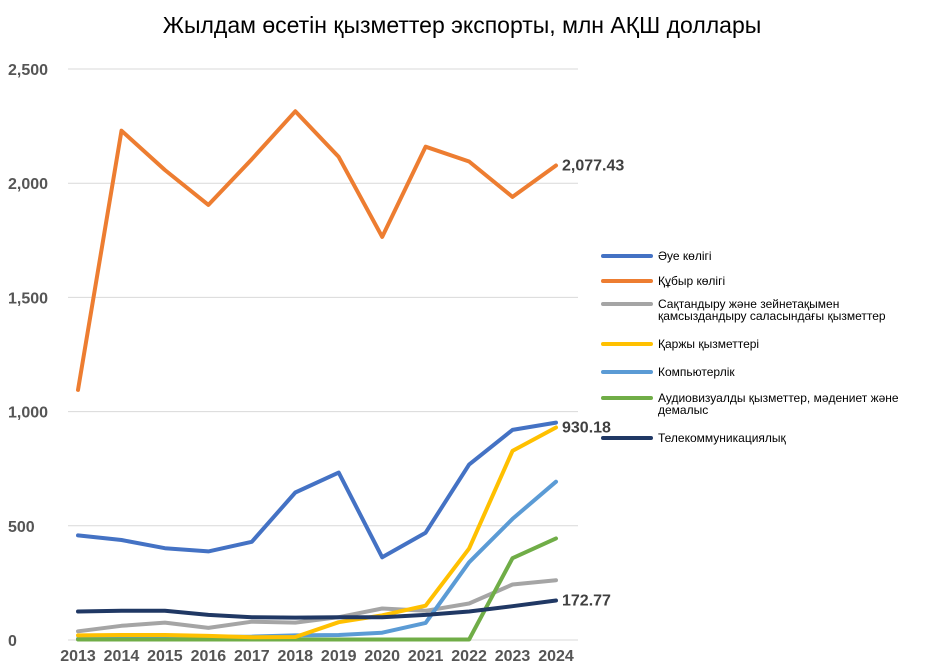  I want to click on legend-entry: Құбыр көлігі, so click(691, 281).